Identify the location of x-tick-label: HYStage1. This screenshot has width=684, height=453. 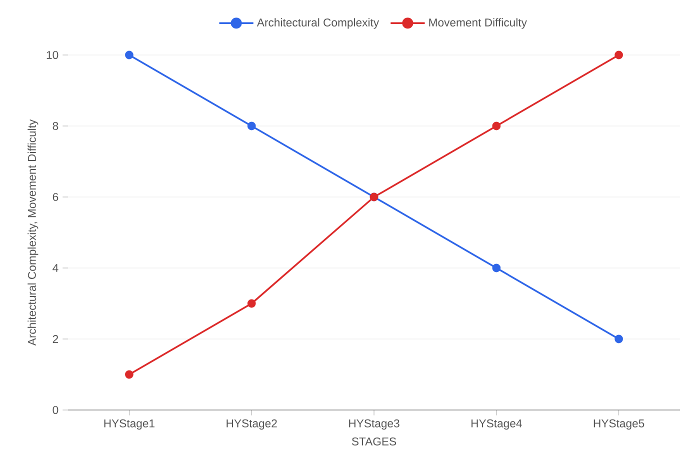
(129, 424).